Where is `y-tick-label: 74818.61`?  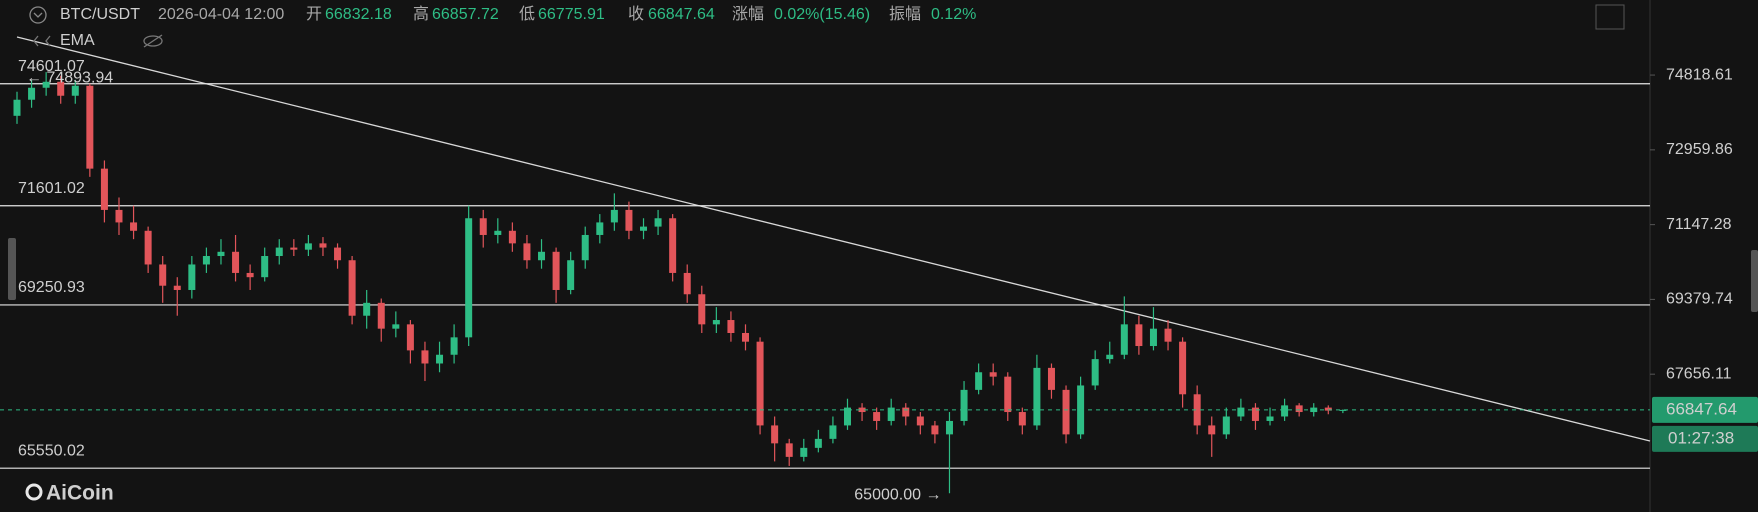 y-tick-label: 74818.61 is located at coordinates (1699, 74).